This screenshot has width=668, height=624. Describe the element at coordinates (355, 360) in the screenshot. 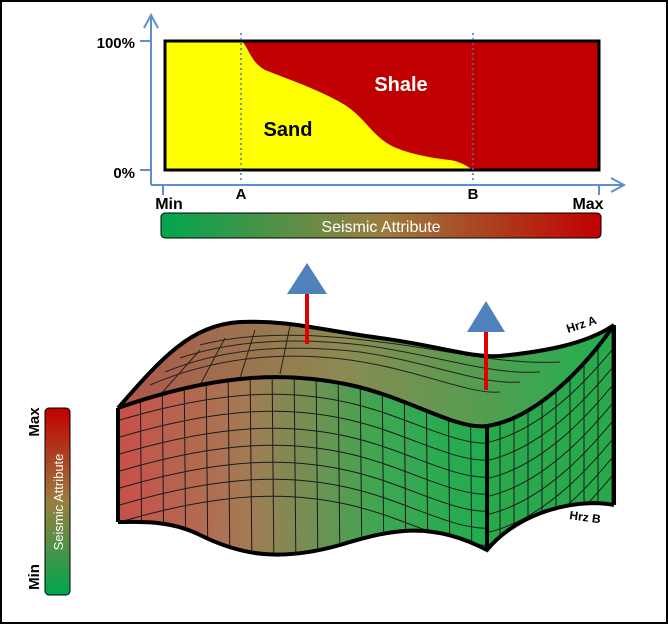

I see `top-surface-grid` at that location.